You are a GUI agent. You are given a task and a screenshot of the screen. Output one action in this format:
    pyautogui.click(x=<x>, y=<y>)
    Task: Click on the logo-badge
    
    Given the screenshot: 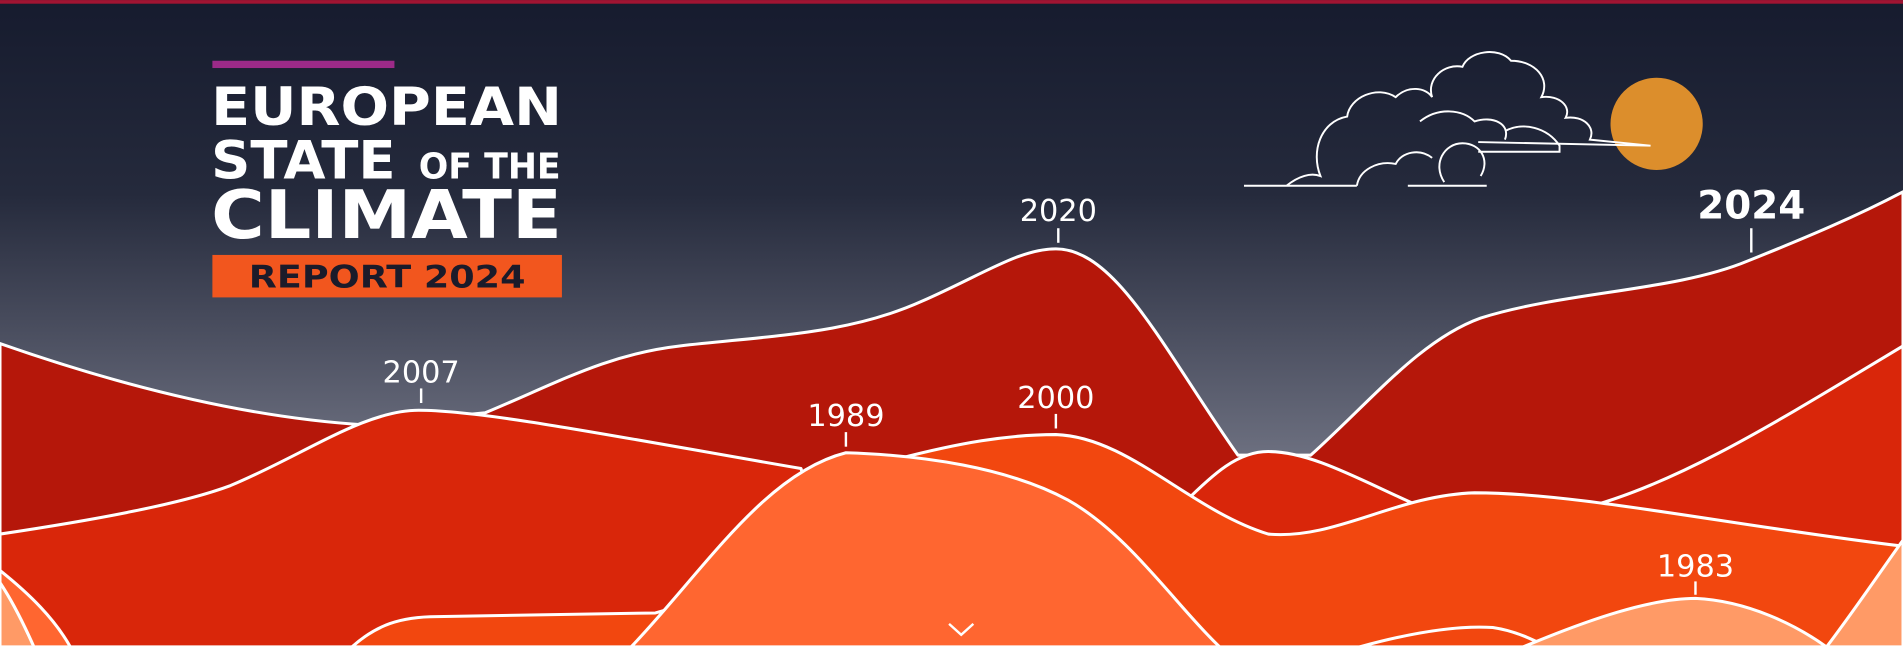 What is the action you would take?
    pyautogui.click(x=387, y=276)
    